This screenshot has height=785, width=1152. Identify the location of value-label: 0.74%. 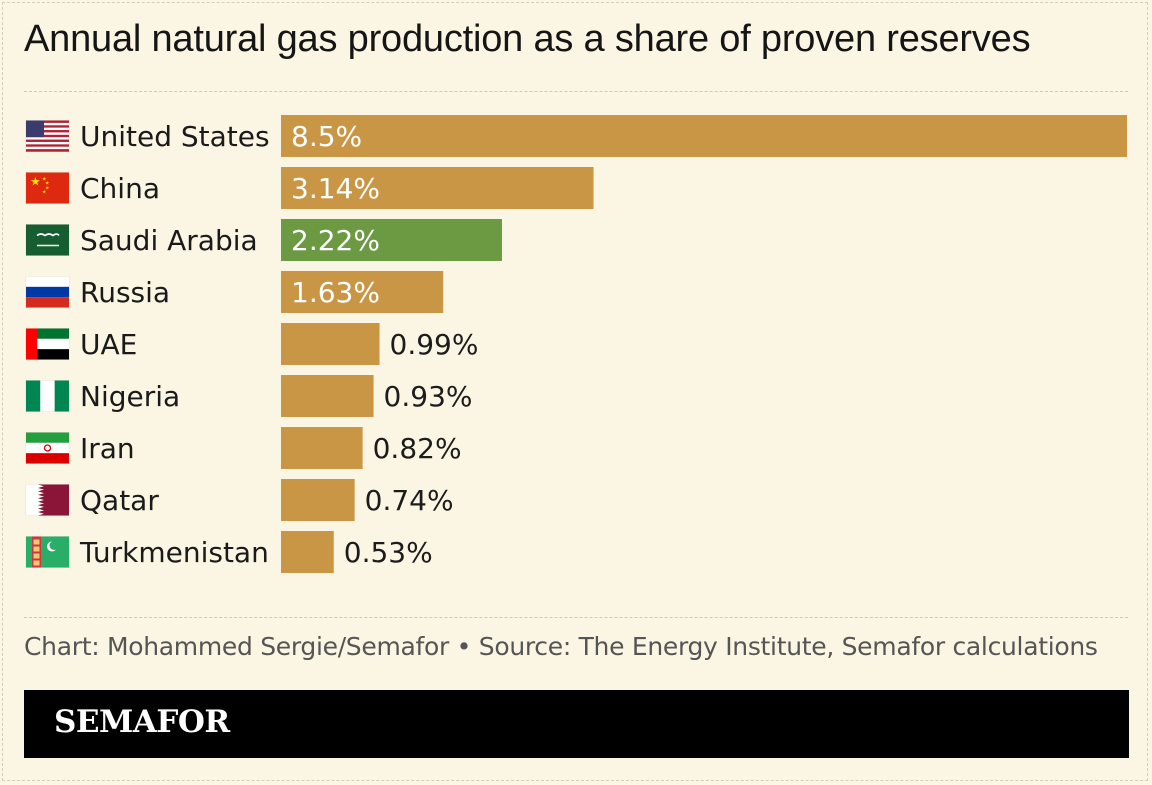
(409, 500).